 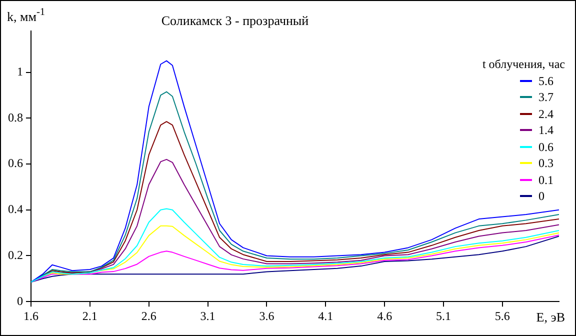 What do you see at coordinates (326, 315) in the screenshot?
I see `x-tick-label: 4.1` at bounding box center [326, 315].